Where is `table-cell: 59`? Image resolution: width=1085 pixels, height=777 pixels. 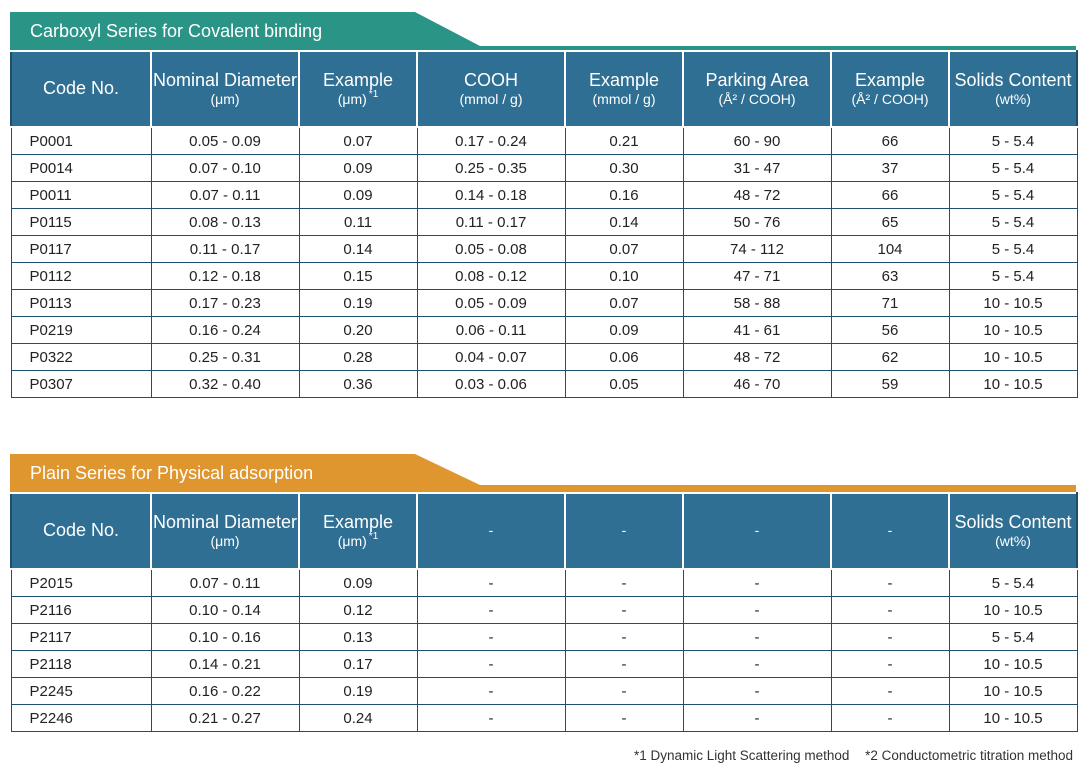 table-cell: 59 is located at coordinates (890, 384).